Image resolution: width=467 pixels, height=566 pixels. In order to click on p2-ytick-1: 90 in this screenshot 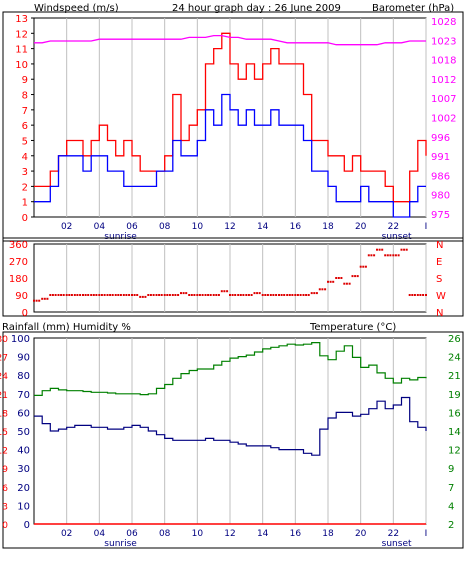, I will do `click(21, 296)`.